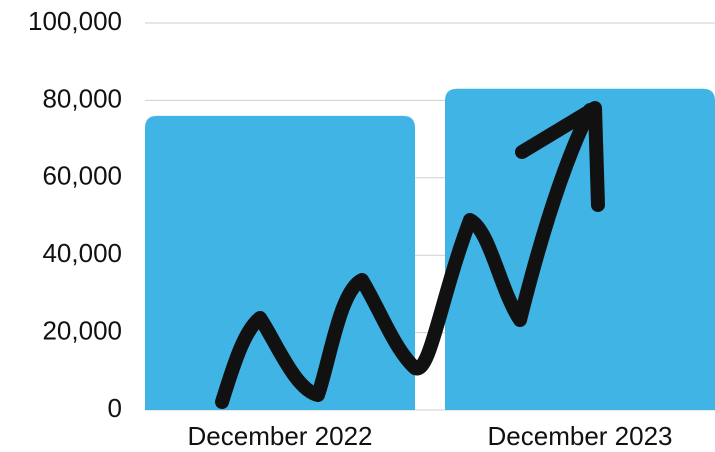 The width and height of the screenshot is (715, 452). What do you see at coordinates (82, 330) in the screenshot?
I see `y-tick-label: 20,000` at bounding box center [82, 330].